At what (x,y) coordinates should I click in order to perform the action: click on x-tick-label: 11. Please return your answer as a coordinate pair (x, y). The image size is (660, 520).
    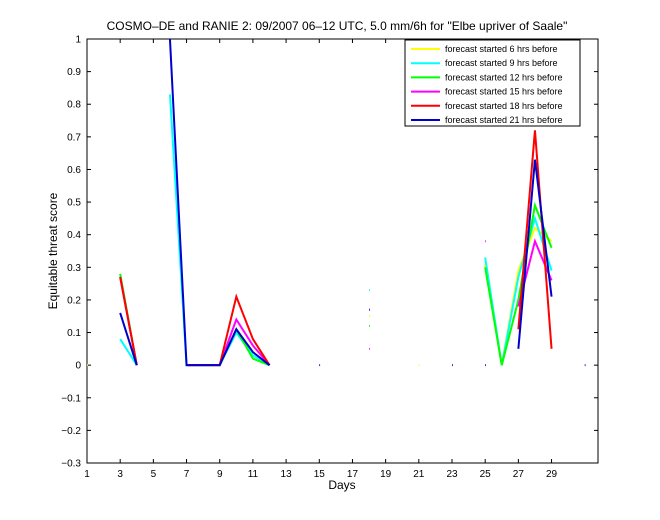
    Looking at the image, I should click on (253, 474).